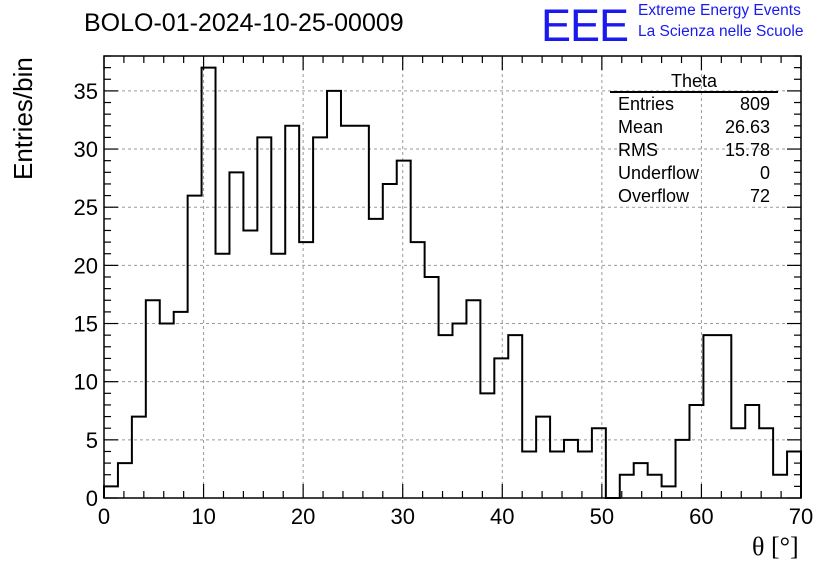 The image size is (836, 572). I want to click on y-tick-label: 30, so click(86, 149).